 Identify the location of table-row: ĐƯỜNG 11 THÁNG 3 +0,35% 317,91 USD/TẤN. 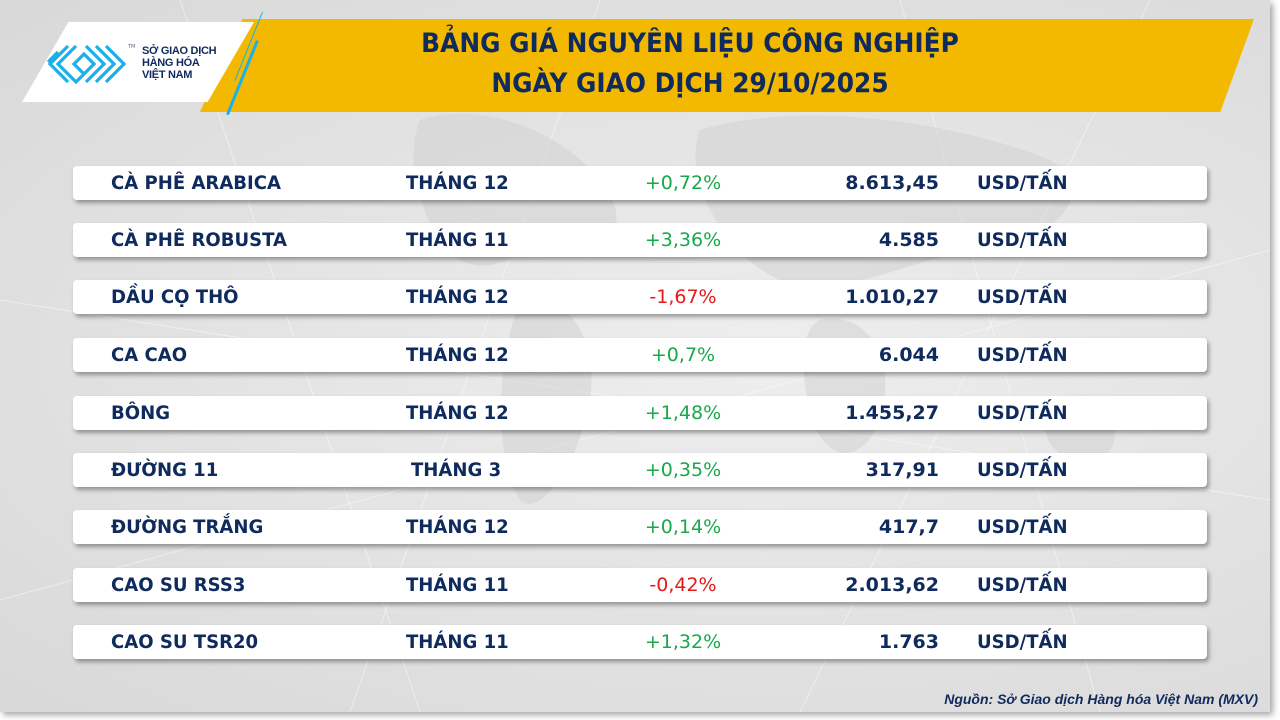
(640, 470).